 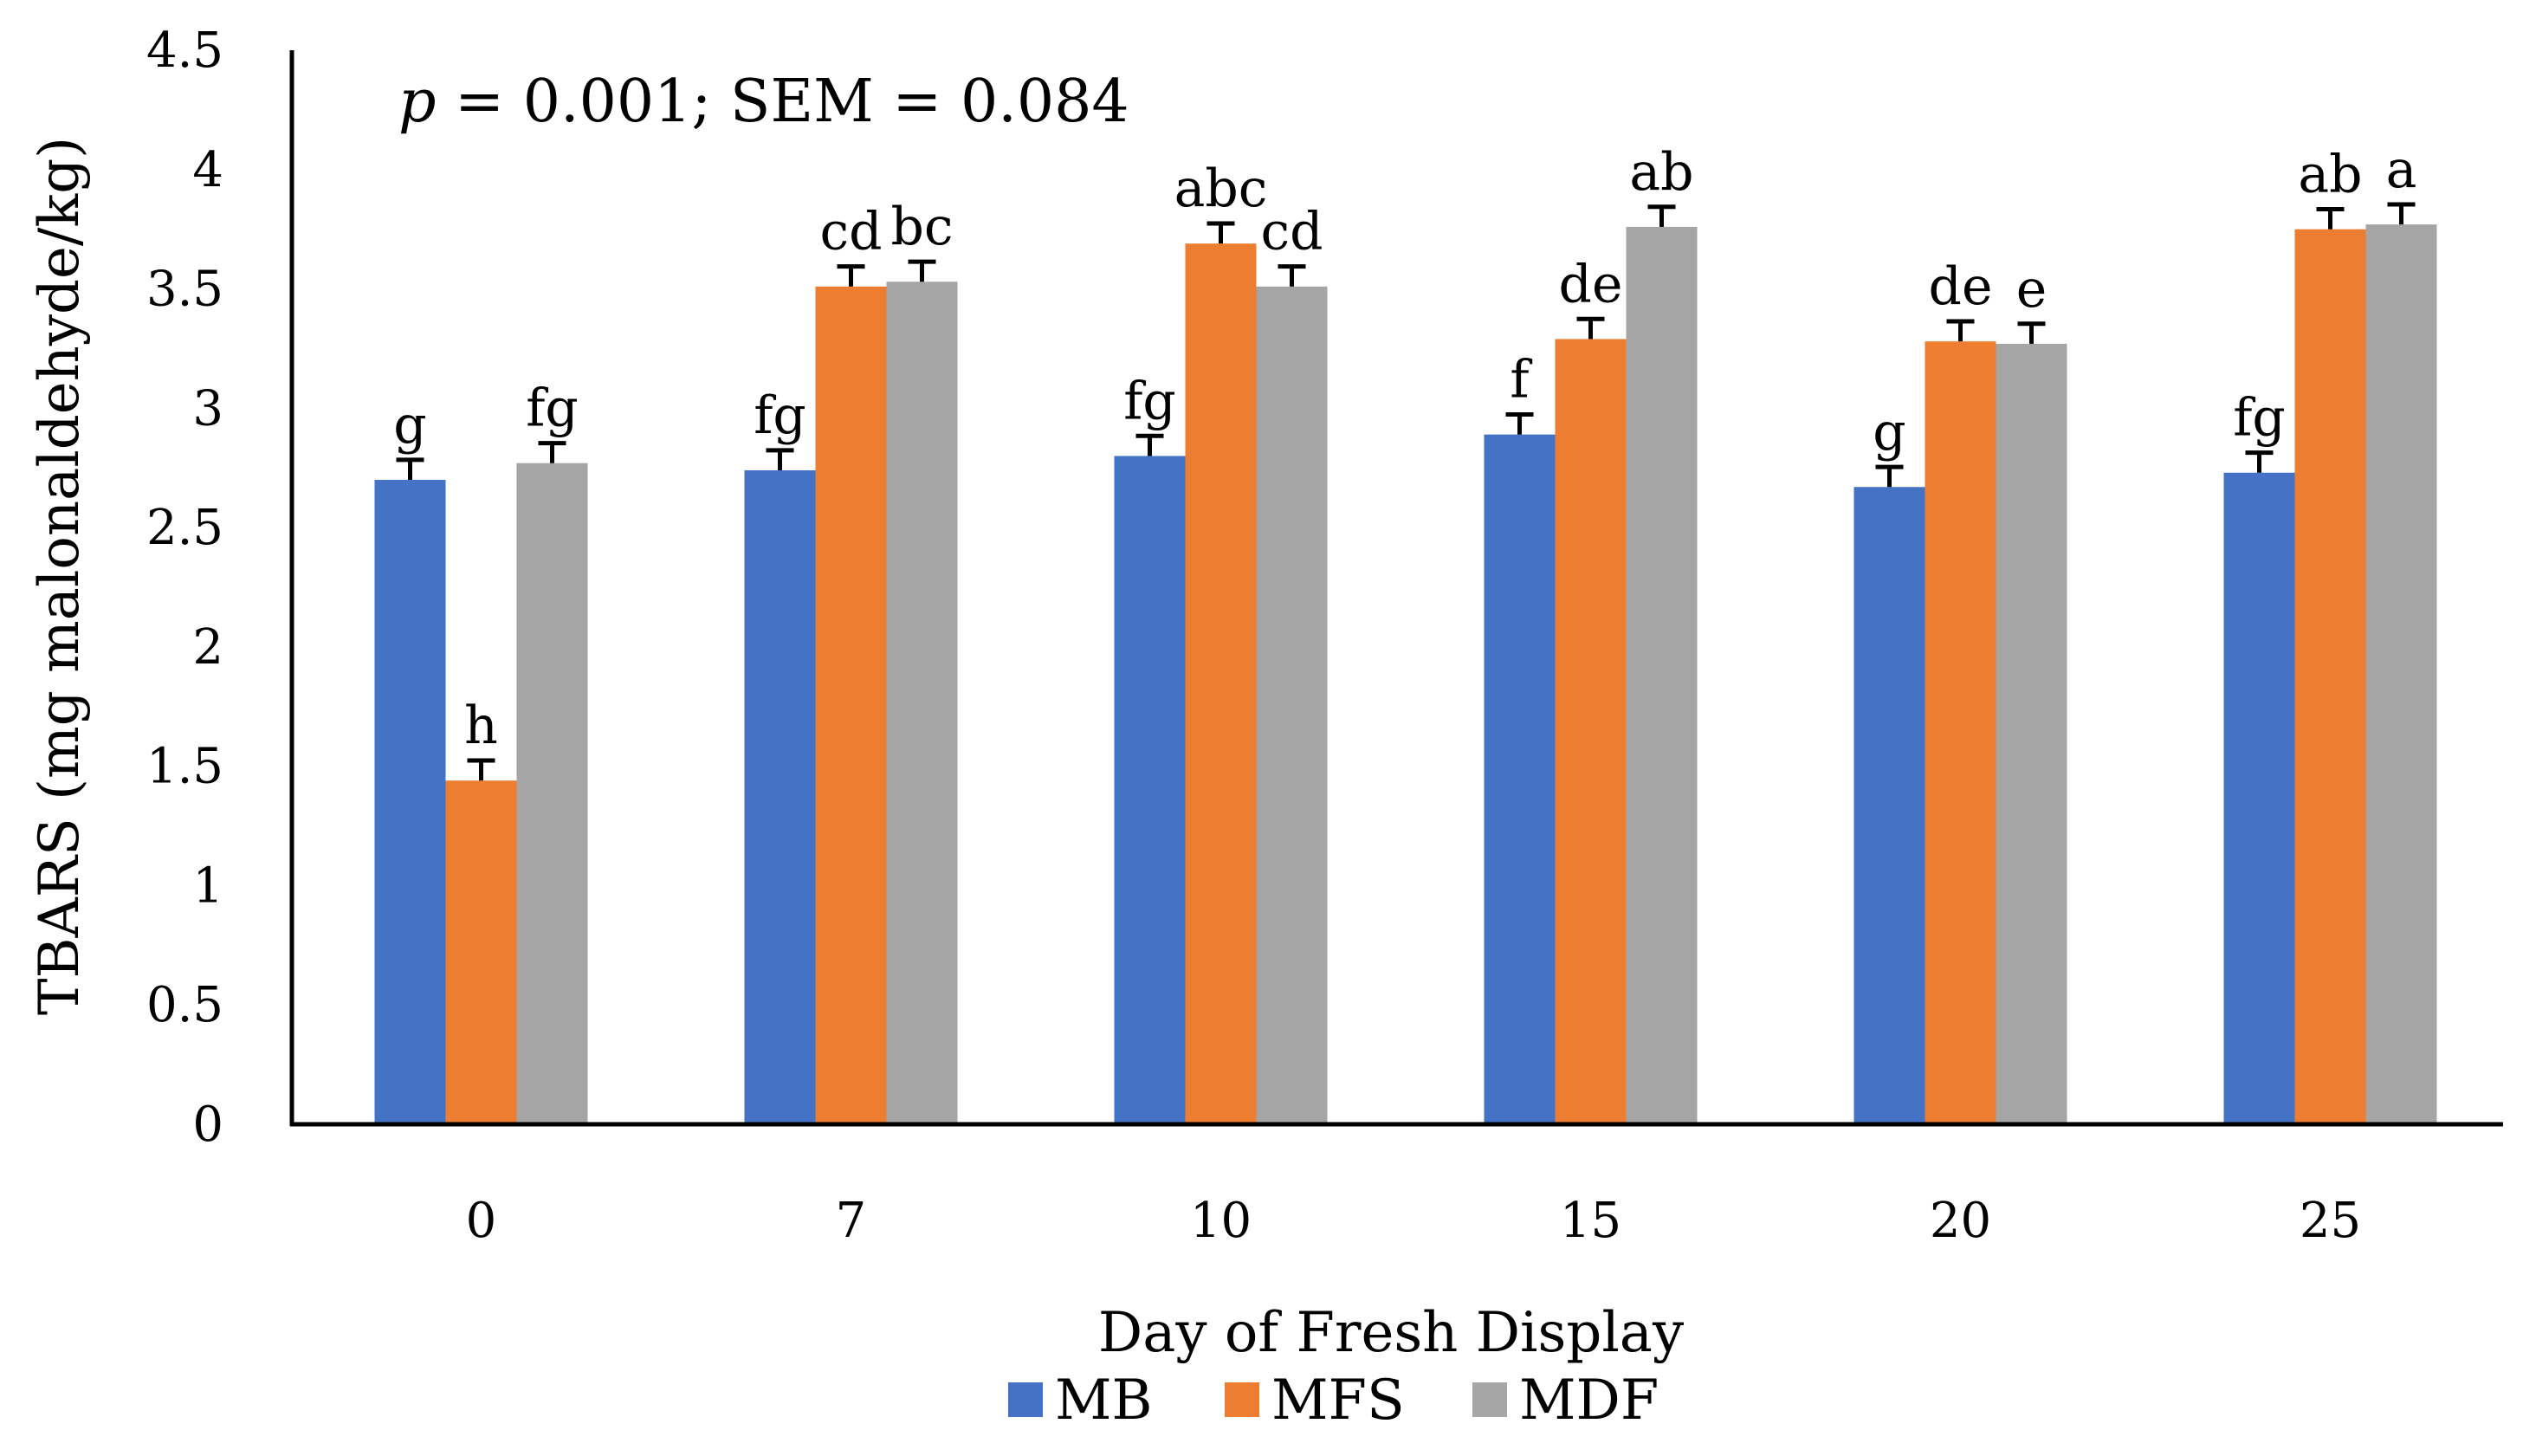 What do you see at coordinates (1521, 379) in the screenshot?
I see `significance-letter: f` at bounding box center [1521, 379].